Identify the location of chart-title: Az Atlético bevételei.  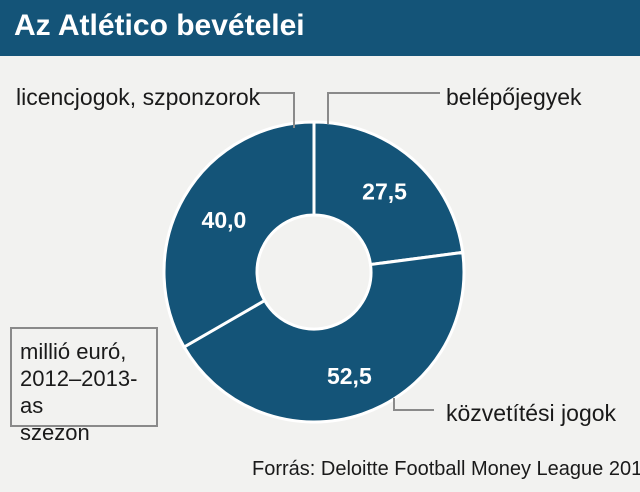
(159, 25).